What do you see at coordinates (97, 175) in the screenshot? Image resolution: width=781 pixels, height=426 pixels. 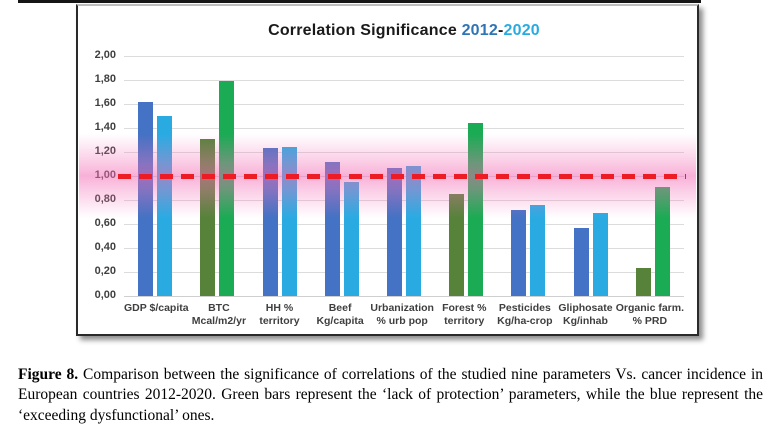 I see `y-tick-label: 1,00` at bounding box center [97, 175].